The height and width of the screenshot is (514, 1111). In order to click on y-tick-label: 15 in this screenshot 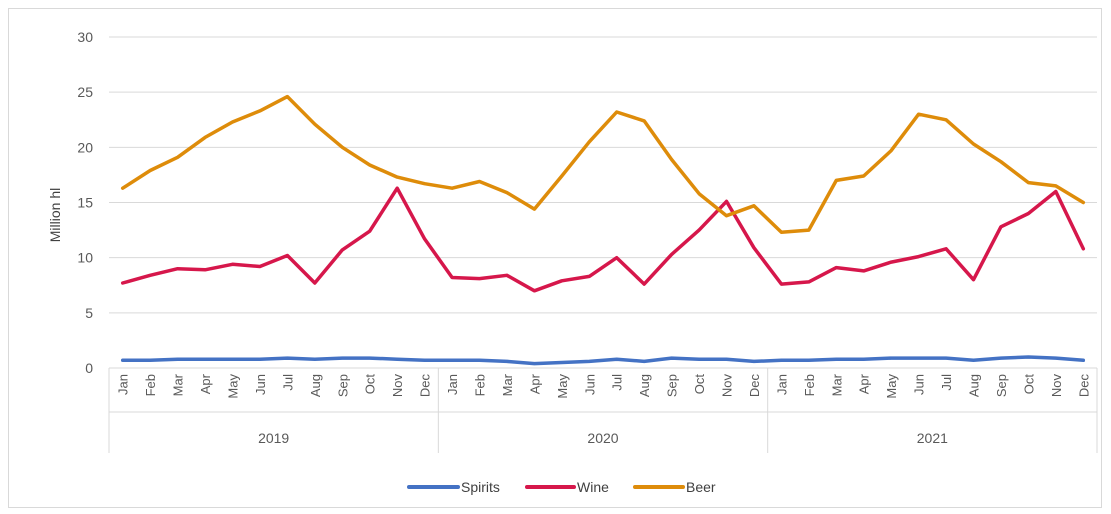, I will do `click(85, 203)`.